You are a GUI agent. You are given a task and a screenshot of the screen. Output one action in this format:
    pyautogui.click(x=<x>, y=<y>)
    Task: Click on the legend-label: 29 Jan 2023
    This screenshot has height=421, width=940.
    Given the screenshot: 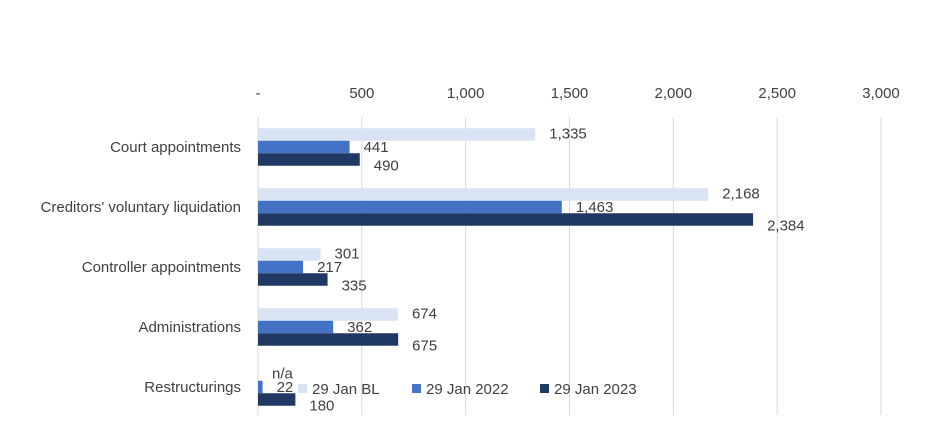 What is the action you would take?
    pyautogui.click(x=595, y=389)
    